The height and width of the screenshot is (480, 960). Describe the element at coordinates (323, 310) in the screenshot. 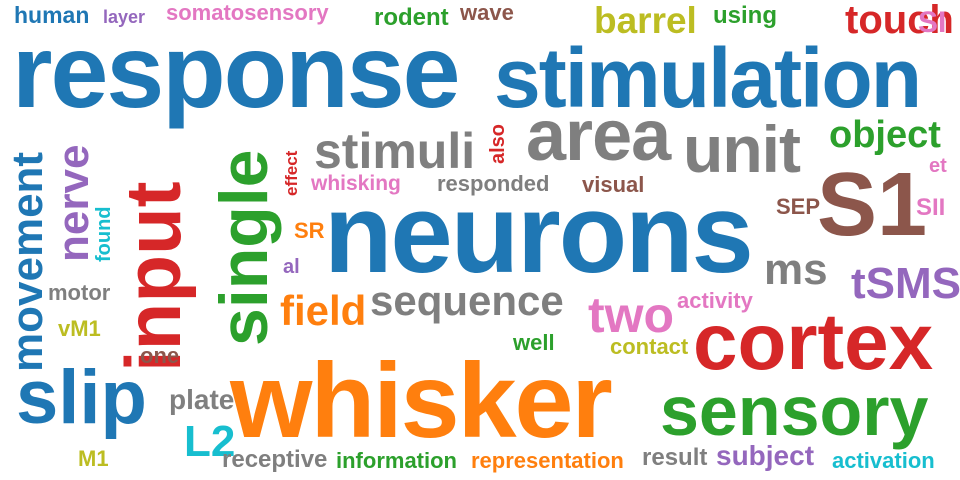

I see `word-field: field` at that location.